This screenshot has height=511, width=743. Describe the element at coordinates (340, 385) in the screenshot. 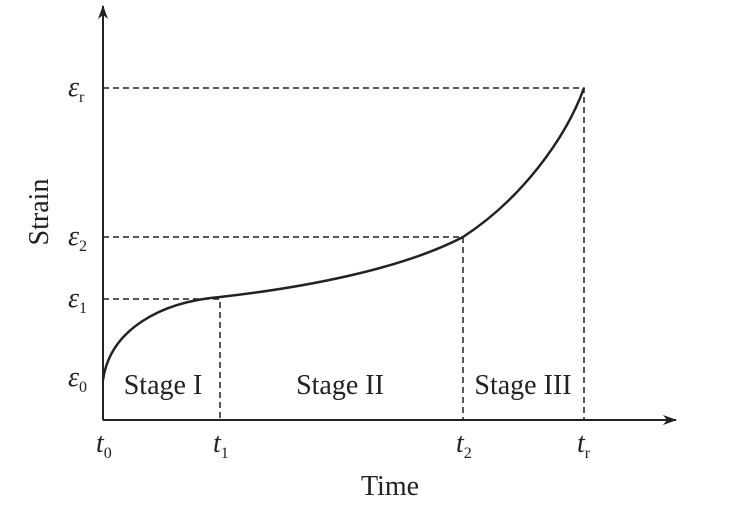

I see `stage-label: Stage II` at that location.